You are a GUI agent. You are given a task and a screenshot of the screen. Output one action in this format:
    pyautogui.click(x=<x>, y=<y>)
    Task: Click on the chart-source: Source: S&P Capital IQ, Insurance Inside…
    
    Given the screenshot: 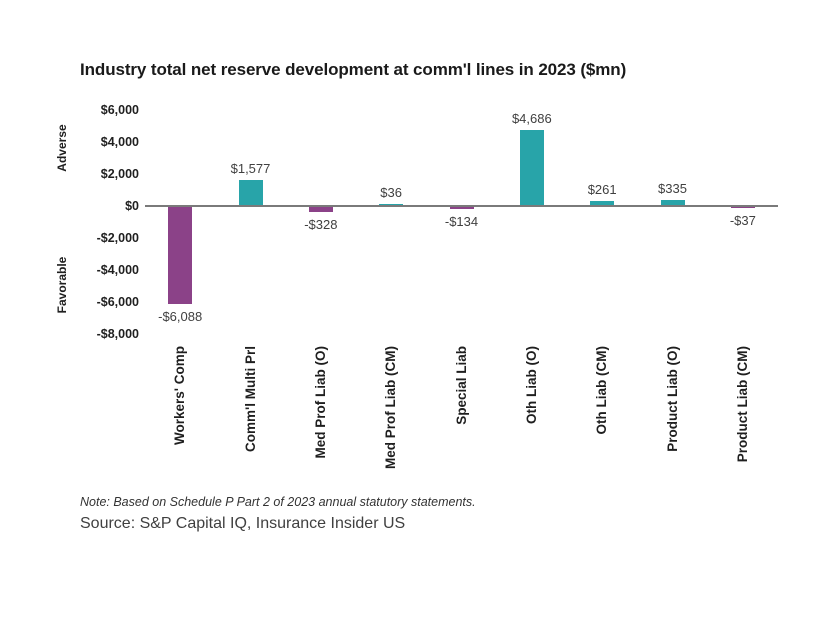 What is the action you would take?
    pyautogui.click(x=243, y=523)
    